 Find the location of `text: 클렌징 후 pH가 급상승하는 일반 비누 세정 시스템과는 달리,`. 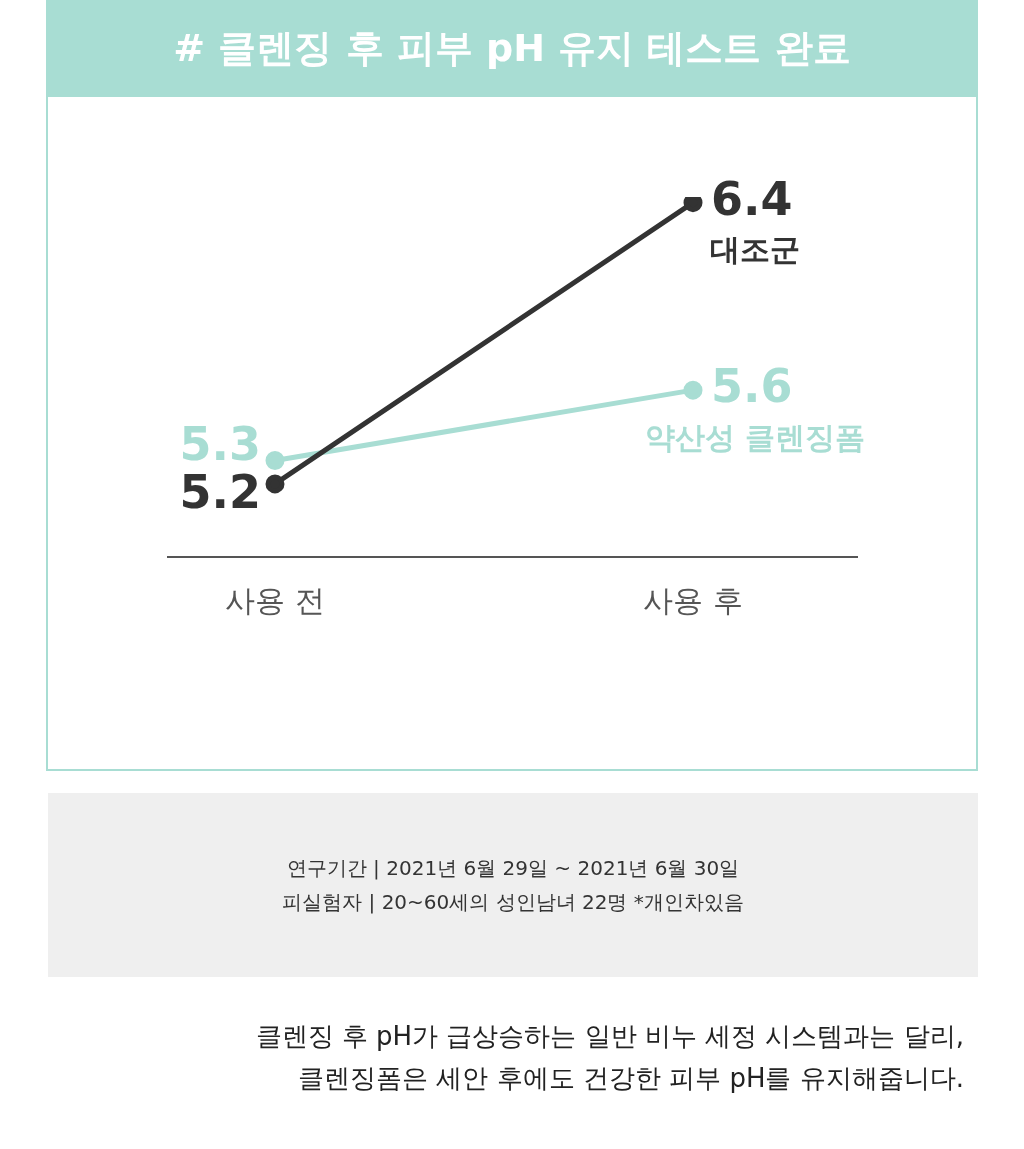

text: 클렌징 후 pH가 급상승하는 일반 비누 세정 시스템과는 달리, is located at coordinates (609, 1036).